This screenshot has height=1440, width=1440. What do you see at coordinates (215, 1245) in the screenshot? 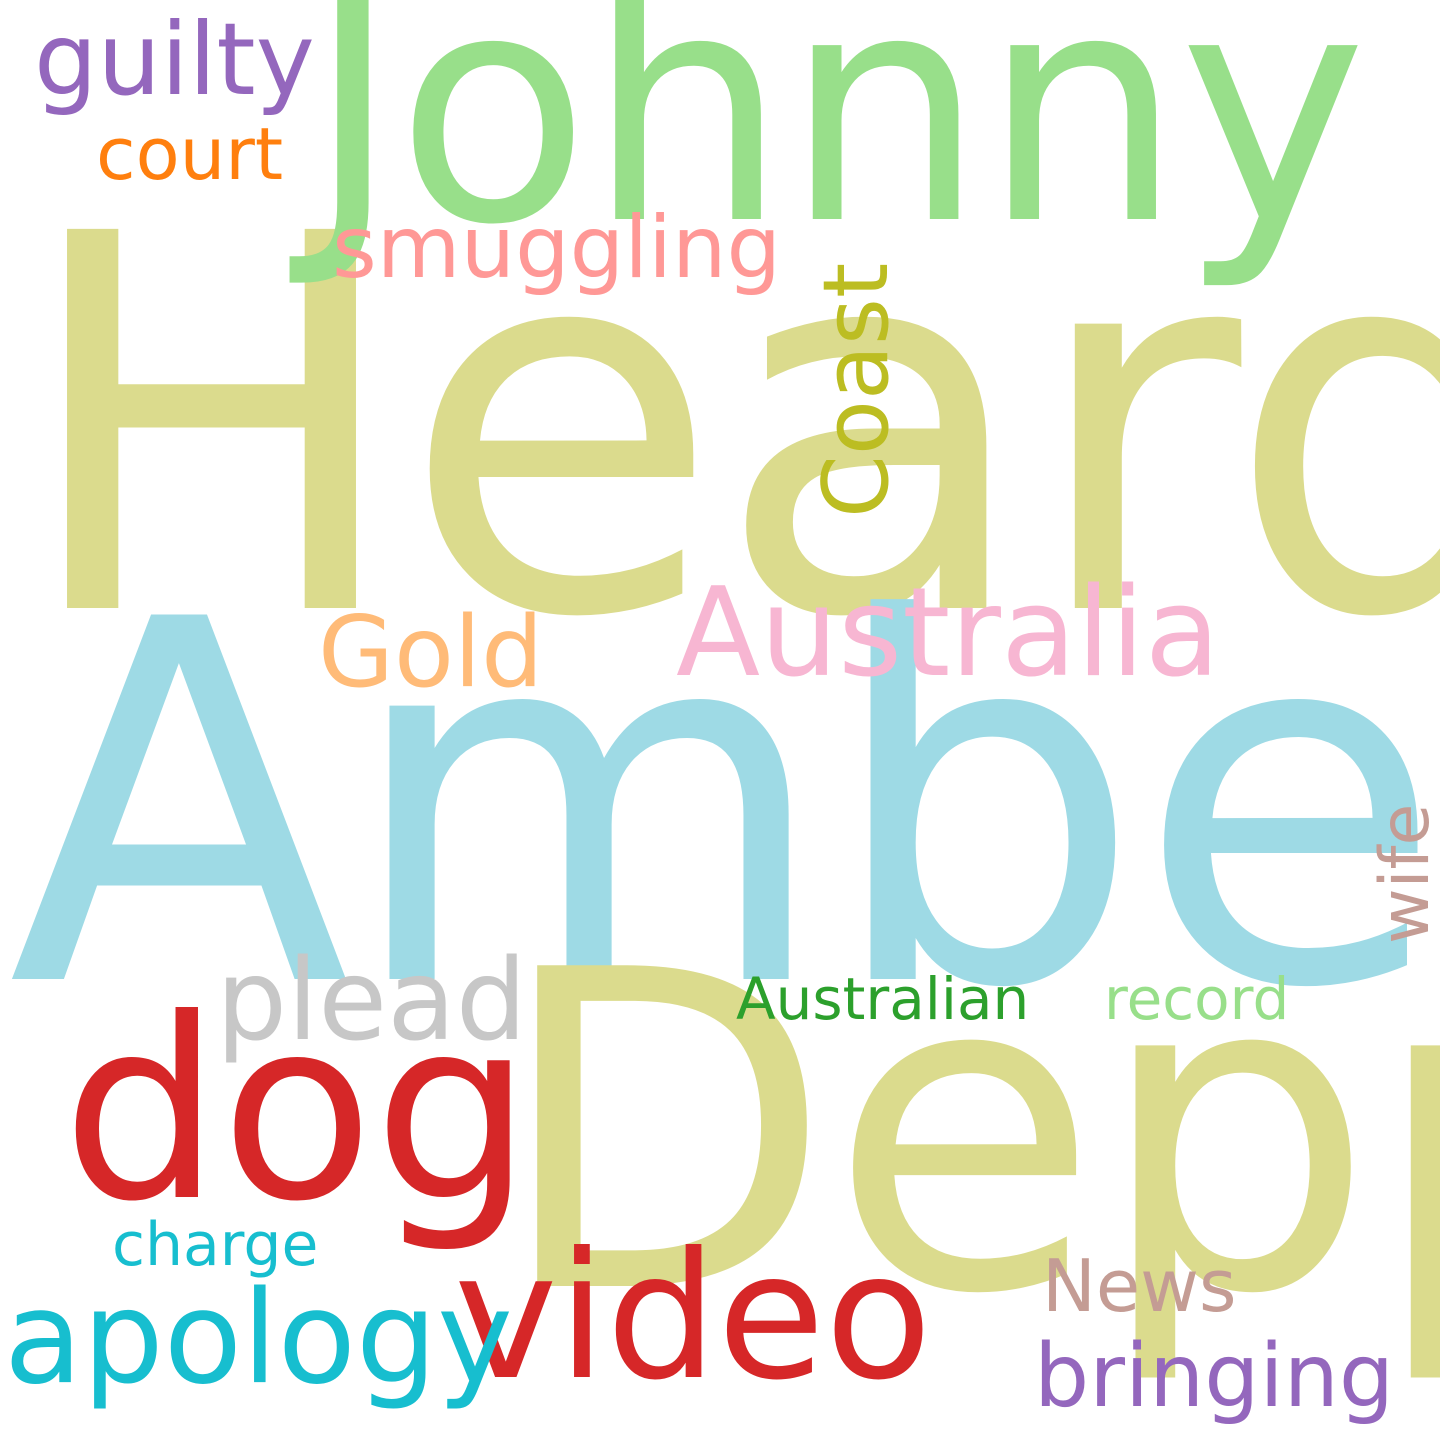
I see `word-charge: charge` at bounding box center [215, 1245].